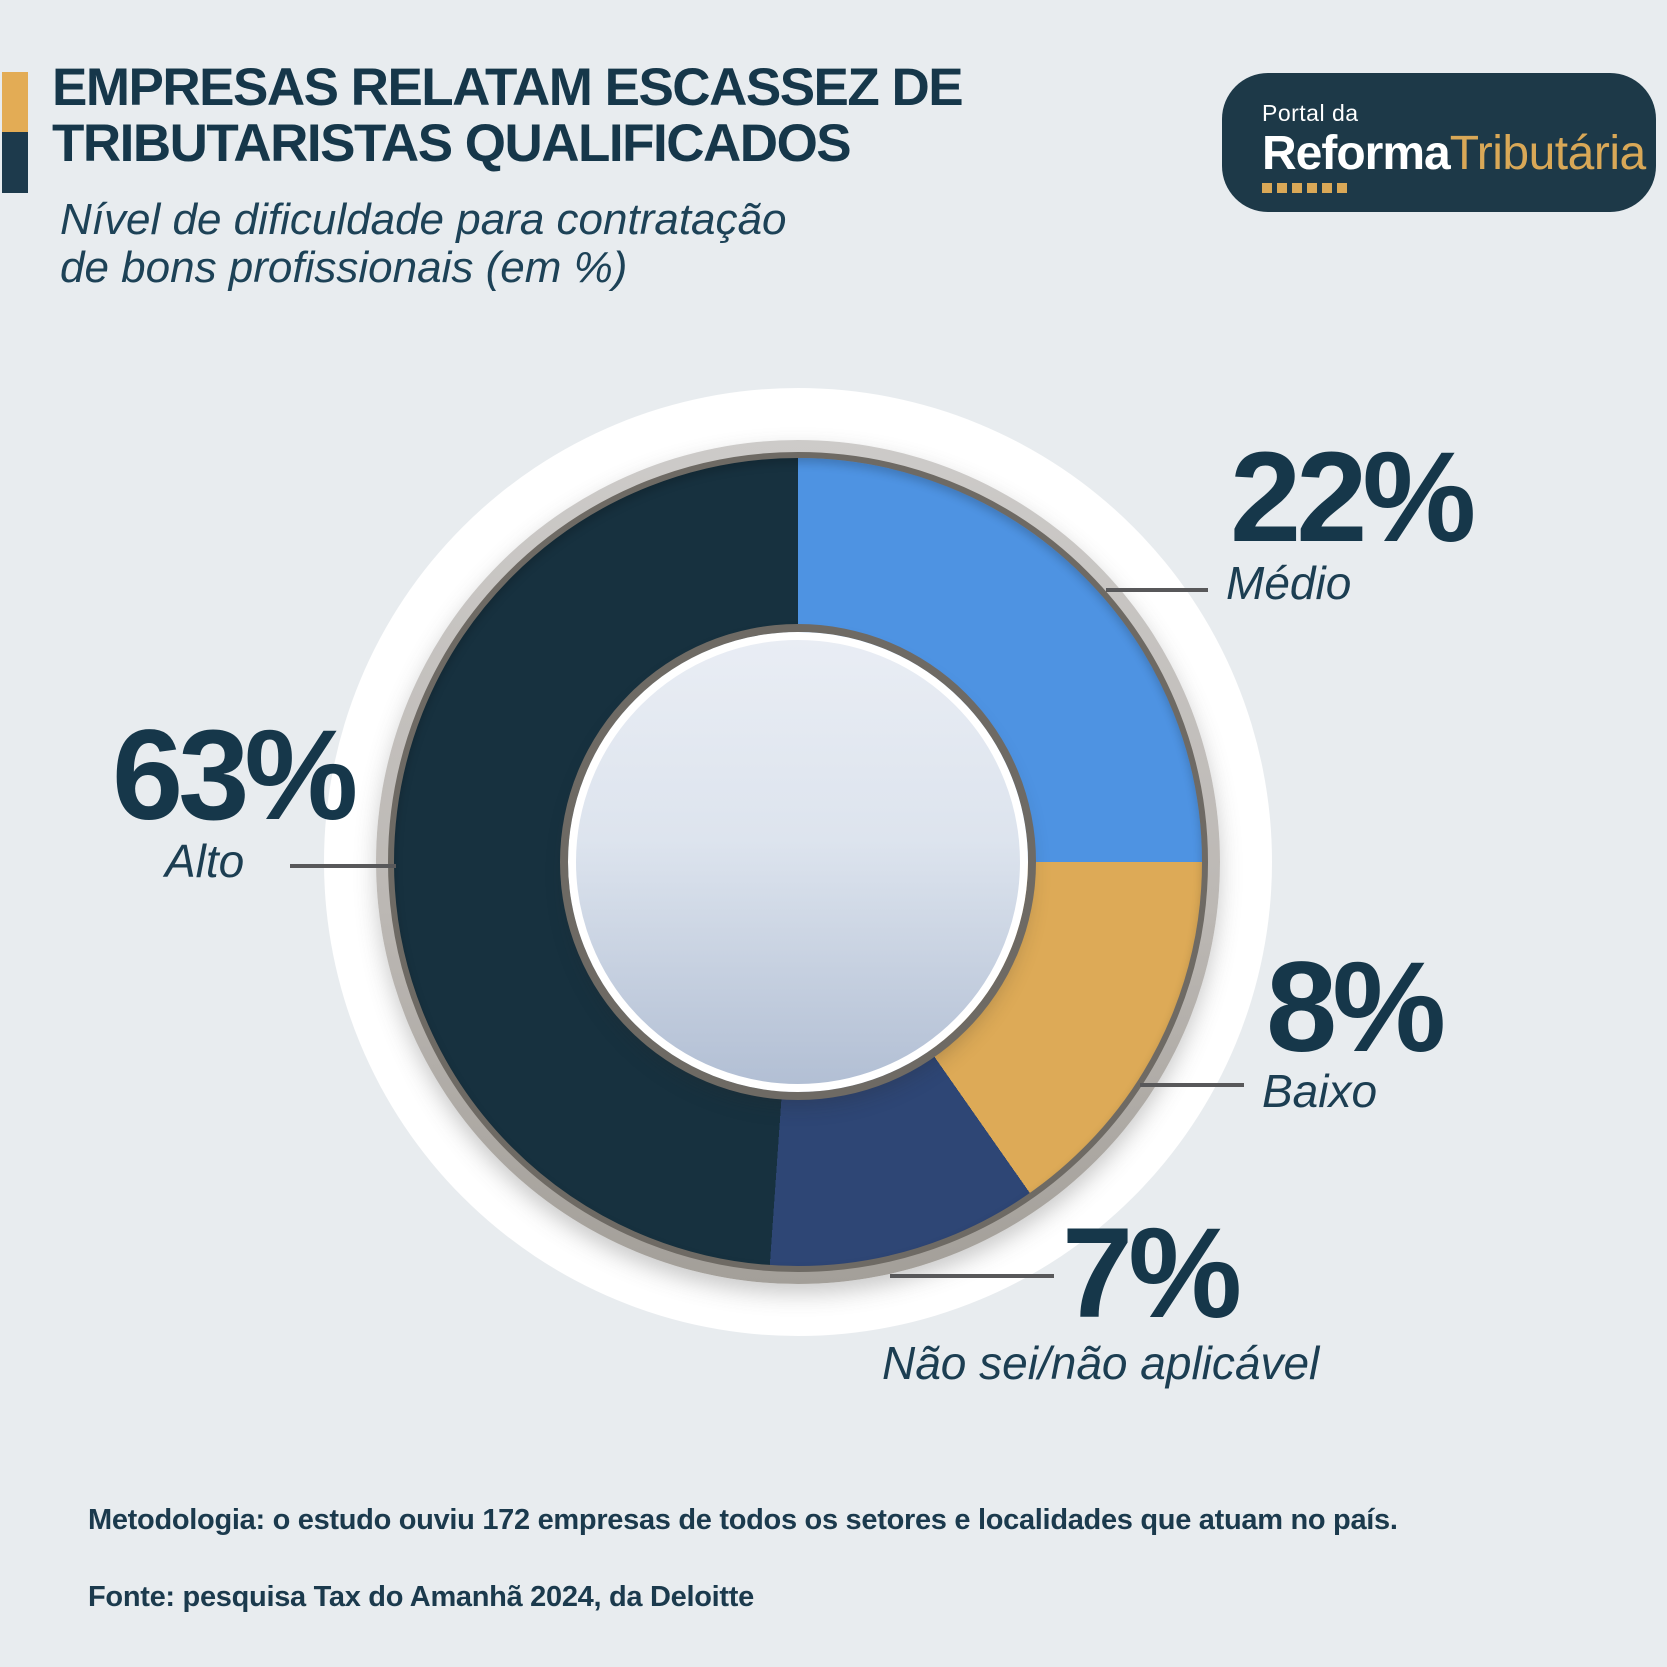  What do you see at coordinates (344, 267) in the screenshot?
I see `subtitle-line-2: de bons profissionais (em %)` at bounding box center [344, 267].